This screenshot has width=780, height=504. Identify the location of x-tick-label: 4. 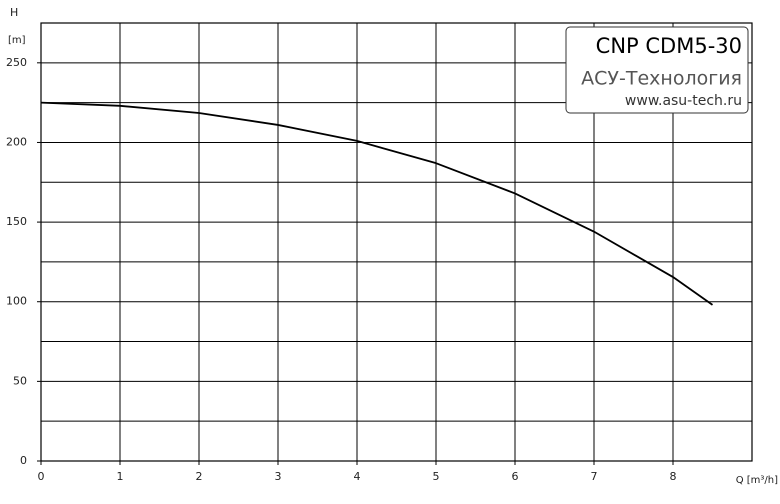
(357, 476).